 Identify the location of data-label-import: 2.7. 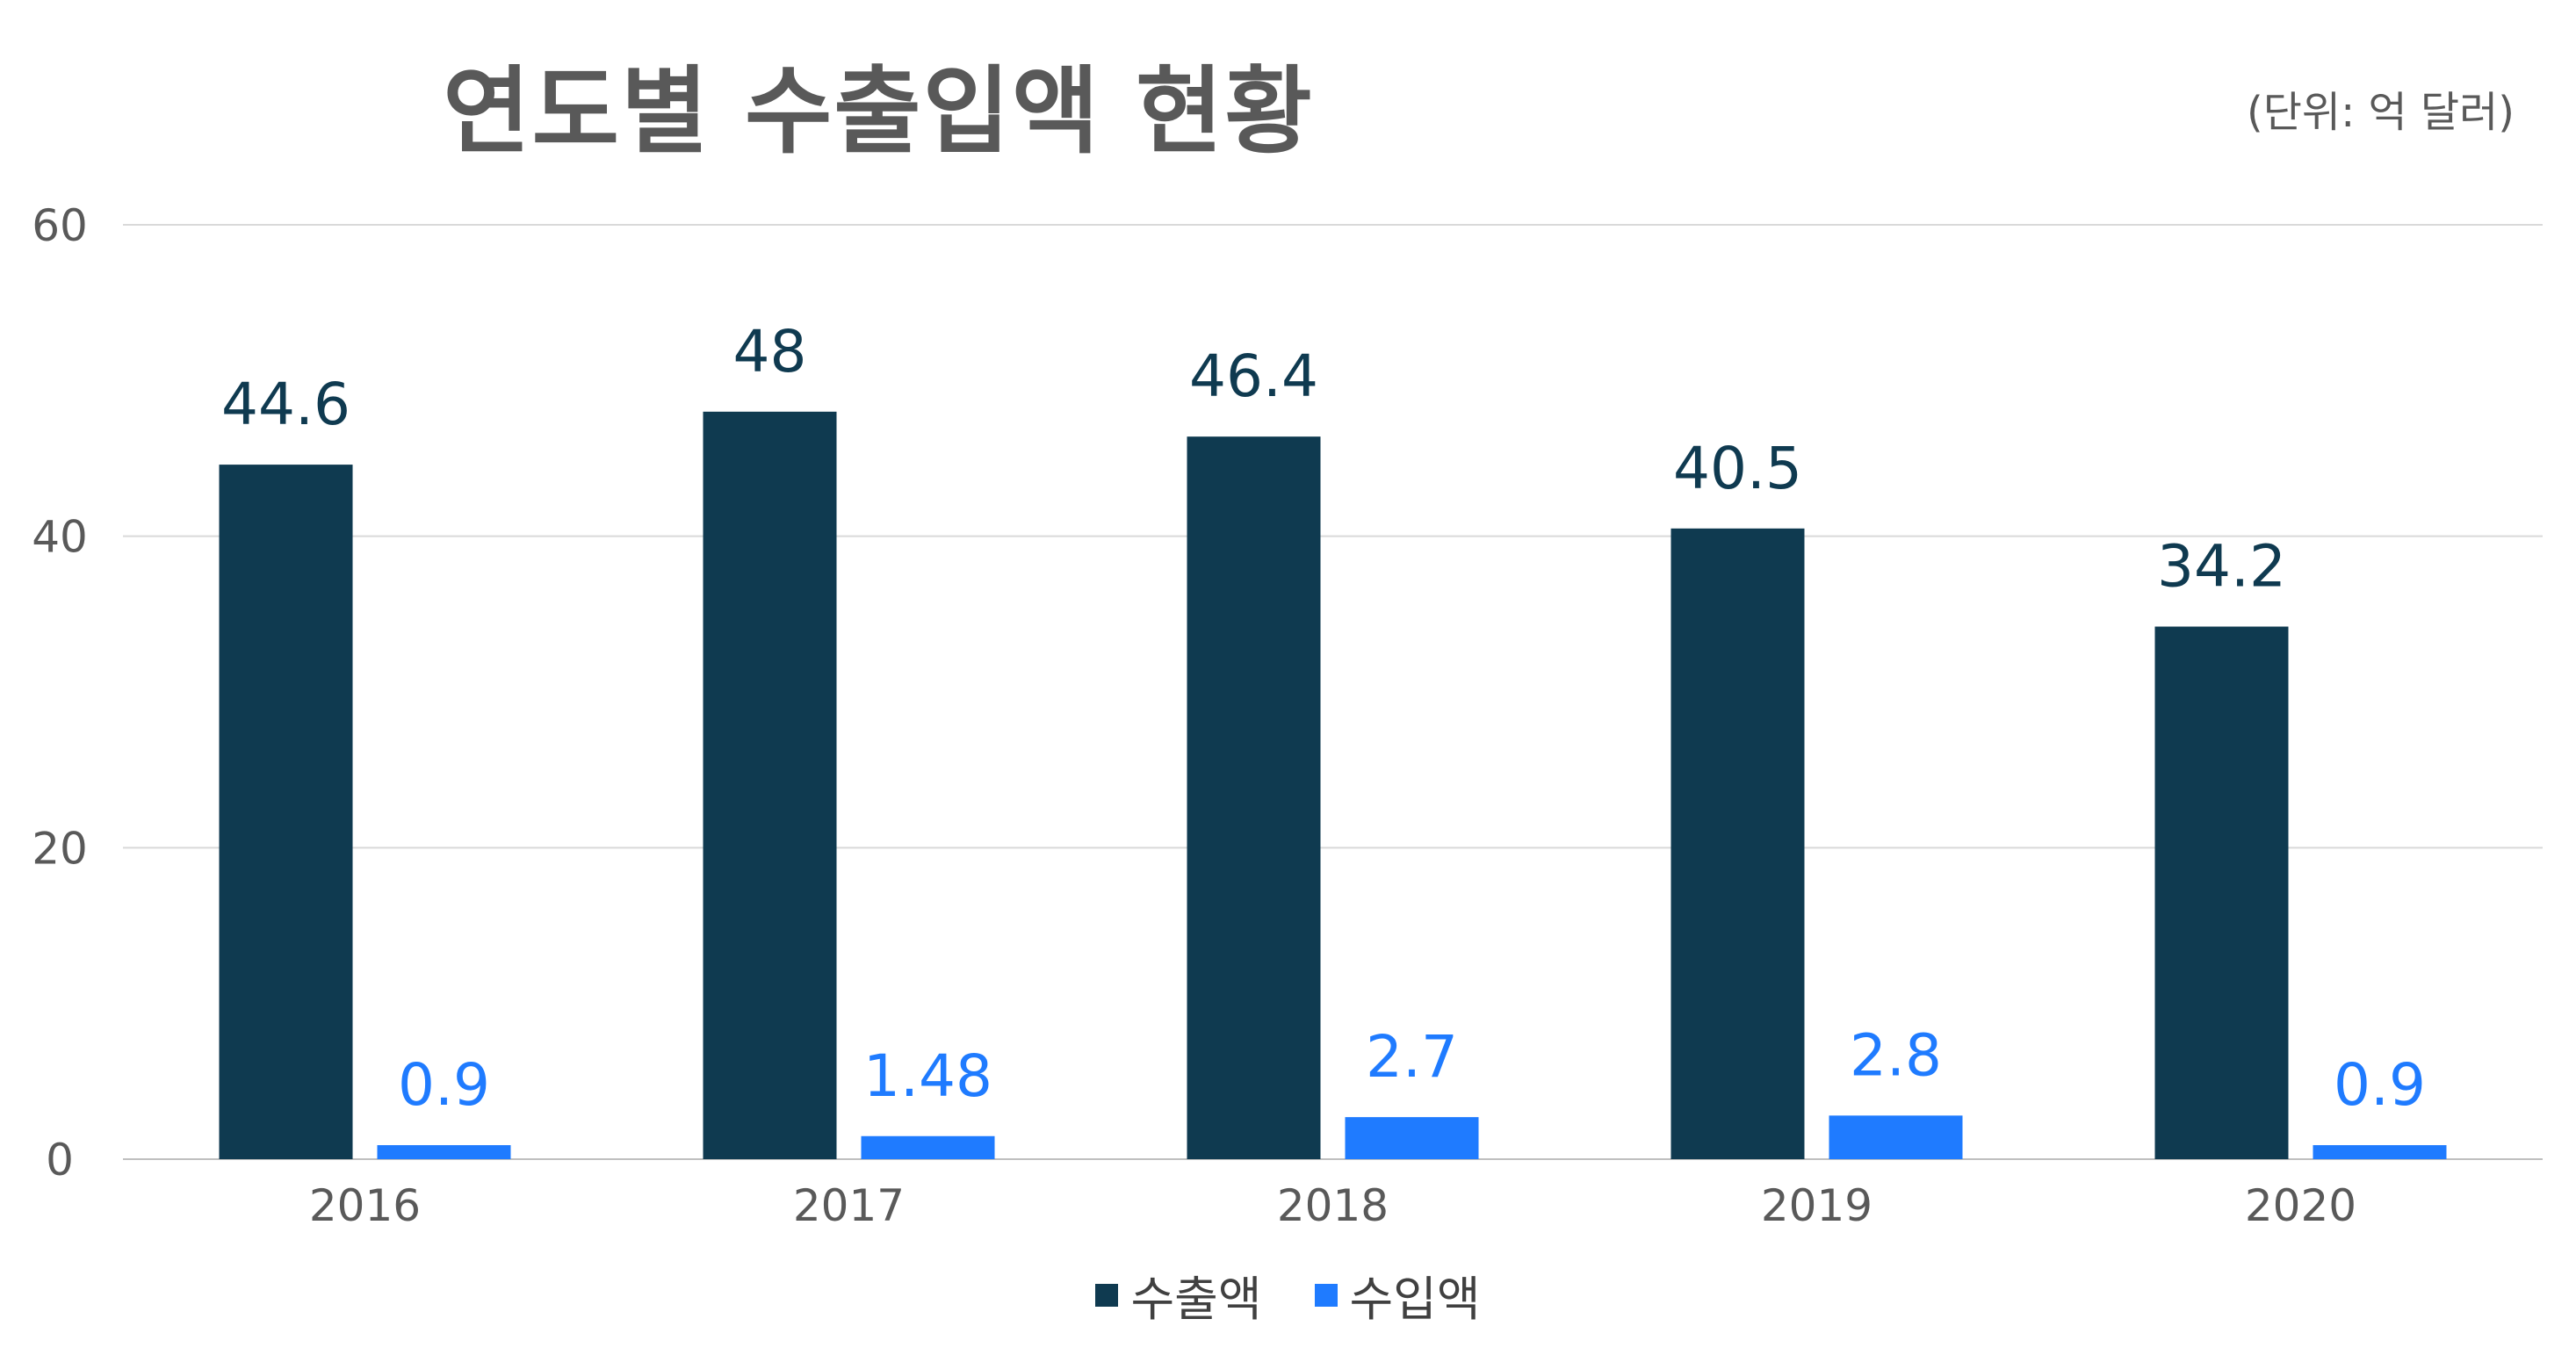
(1412, 1057).